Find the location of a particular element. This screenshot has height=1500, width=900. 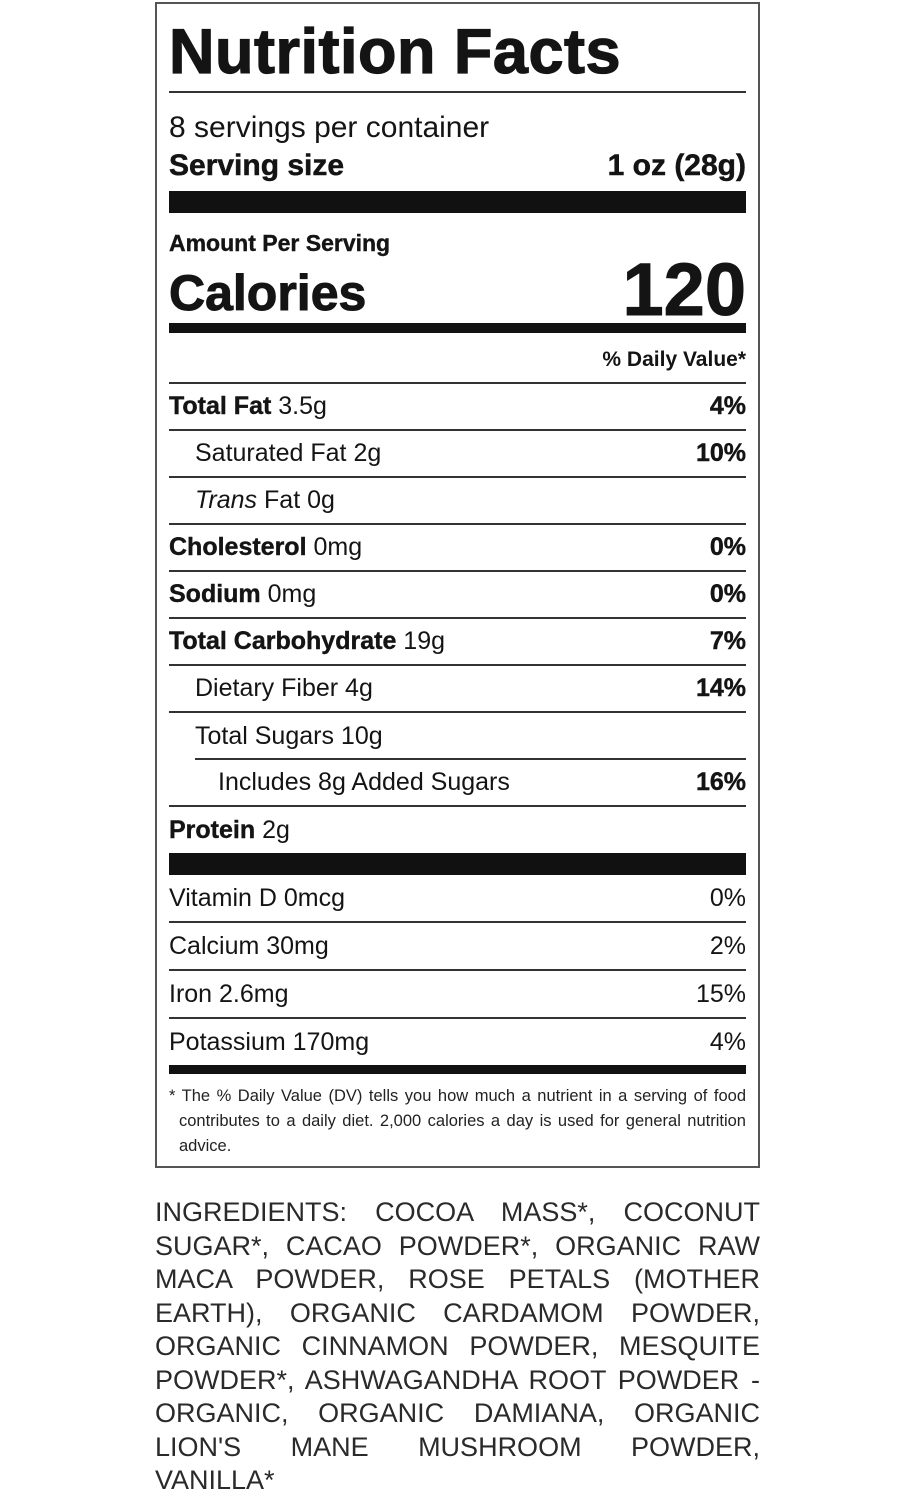

vitamin-row: Vitamin D 0mcg 0% is located at coordinates (457, 899).